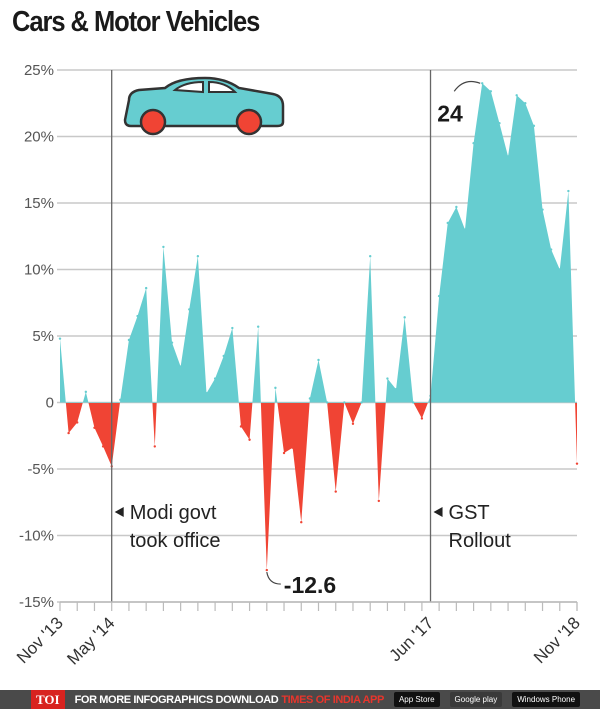 The width and height of the screenshot is (600, 709). Describe the element at coordinates (332, 699) in the screenshot. I see `footer-app-text: TIMES OF INDIA APP` at that location.